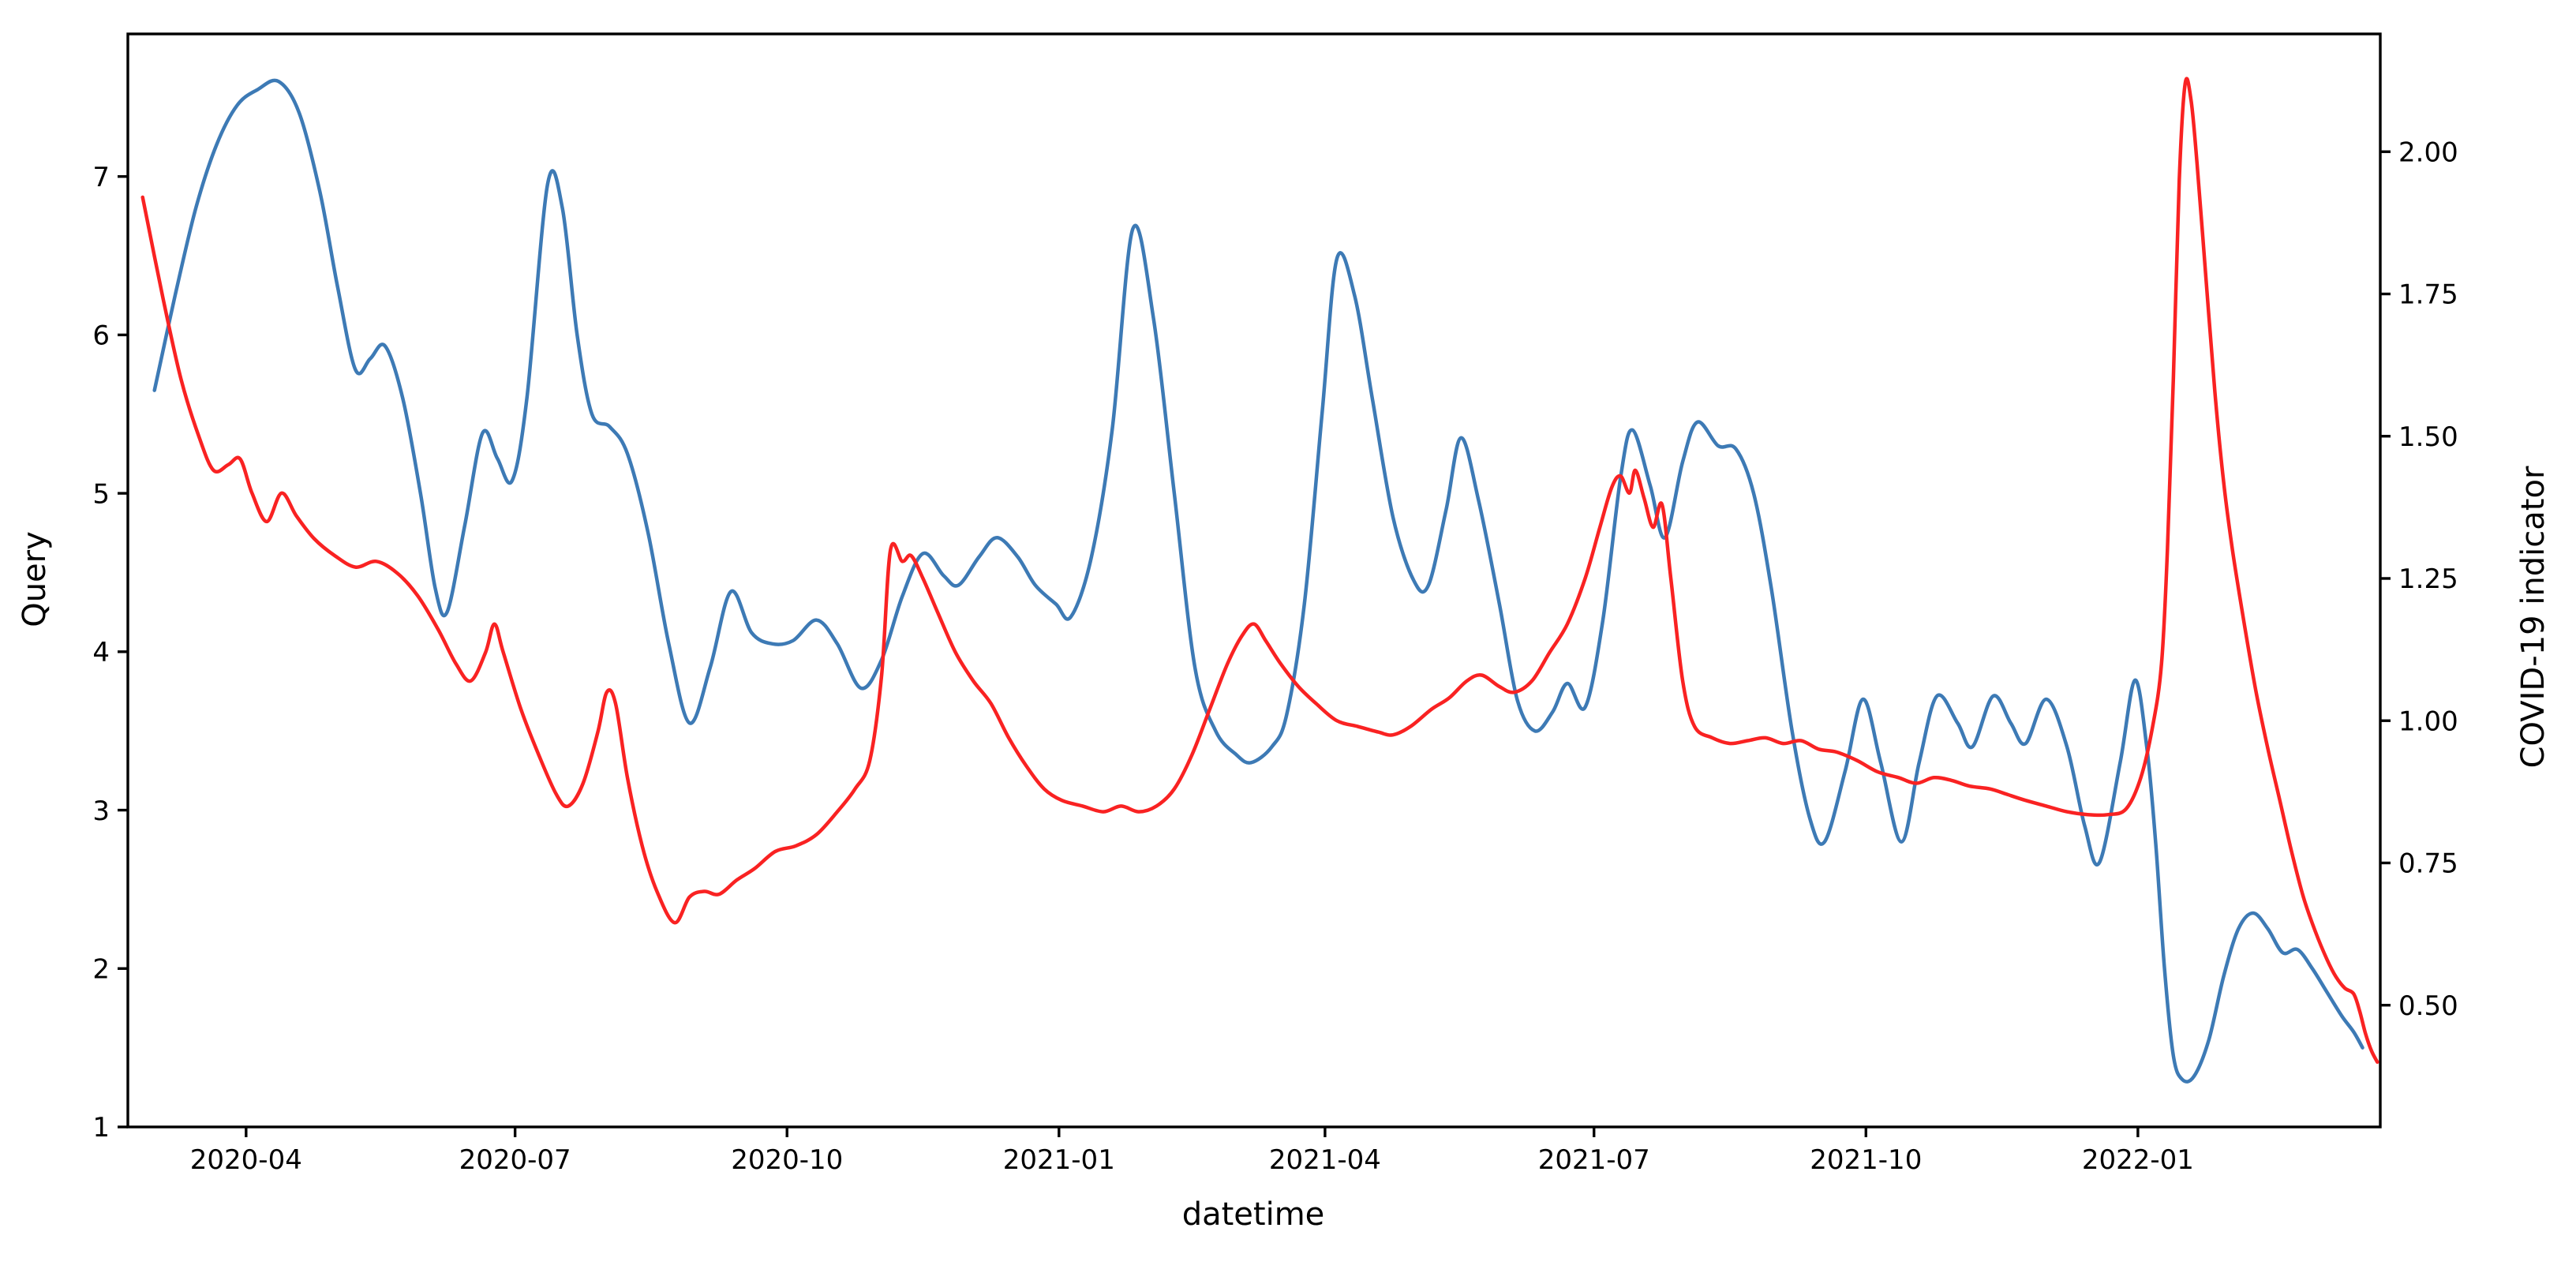 Image resolution: width=2576 pixels, height=1269 pixels. Describe the element at coordinates (2428, 437) in the screenshot. I see `right-y-tick-label: 1.50` at that location.